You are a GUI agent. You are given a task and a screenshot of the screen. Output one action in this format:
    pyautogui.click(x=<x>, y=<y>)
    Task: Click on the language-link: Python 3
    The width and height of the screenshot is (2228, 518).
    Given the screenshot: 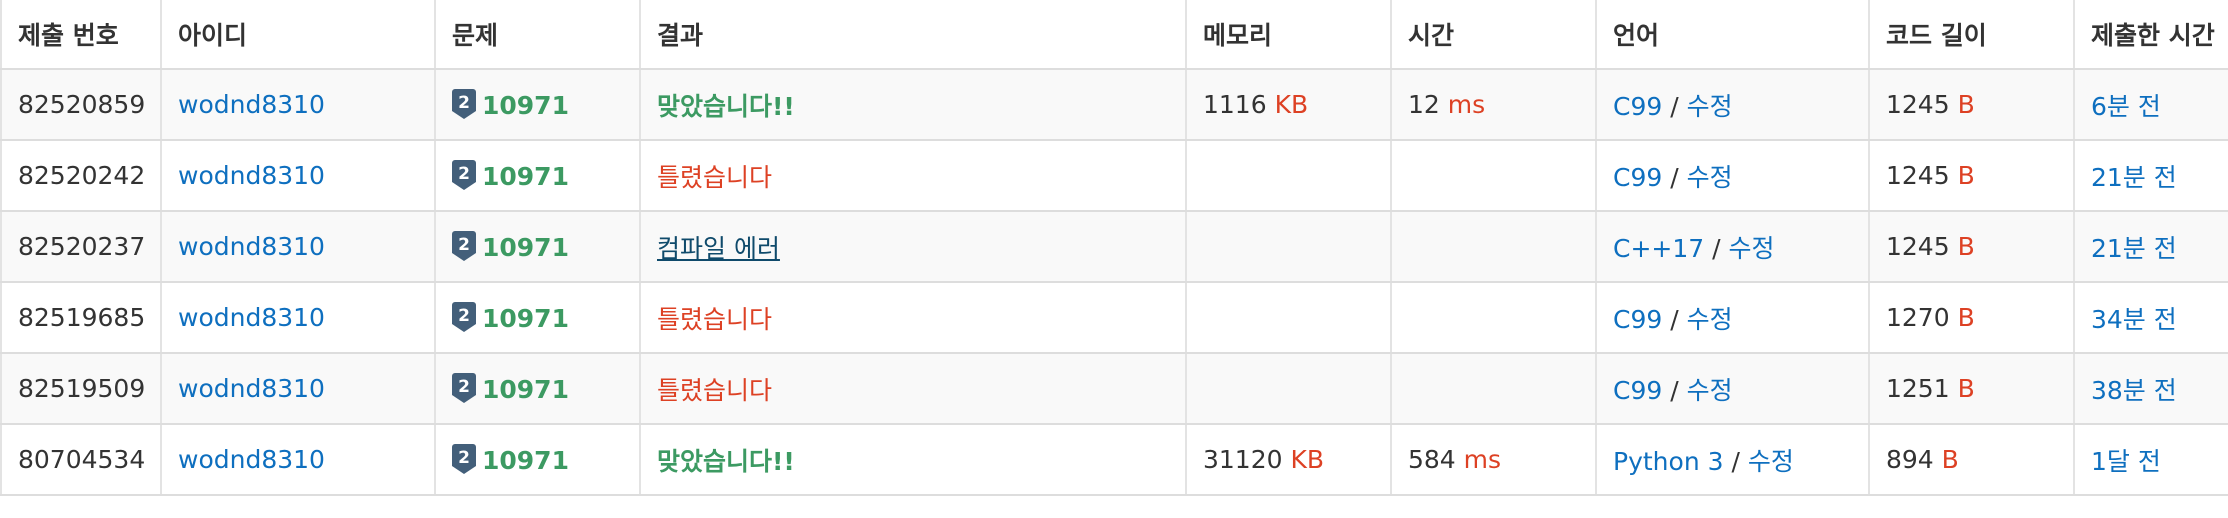 What is the action you would take?
    pyautogui.click(x=1668, y=461)
    